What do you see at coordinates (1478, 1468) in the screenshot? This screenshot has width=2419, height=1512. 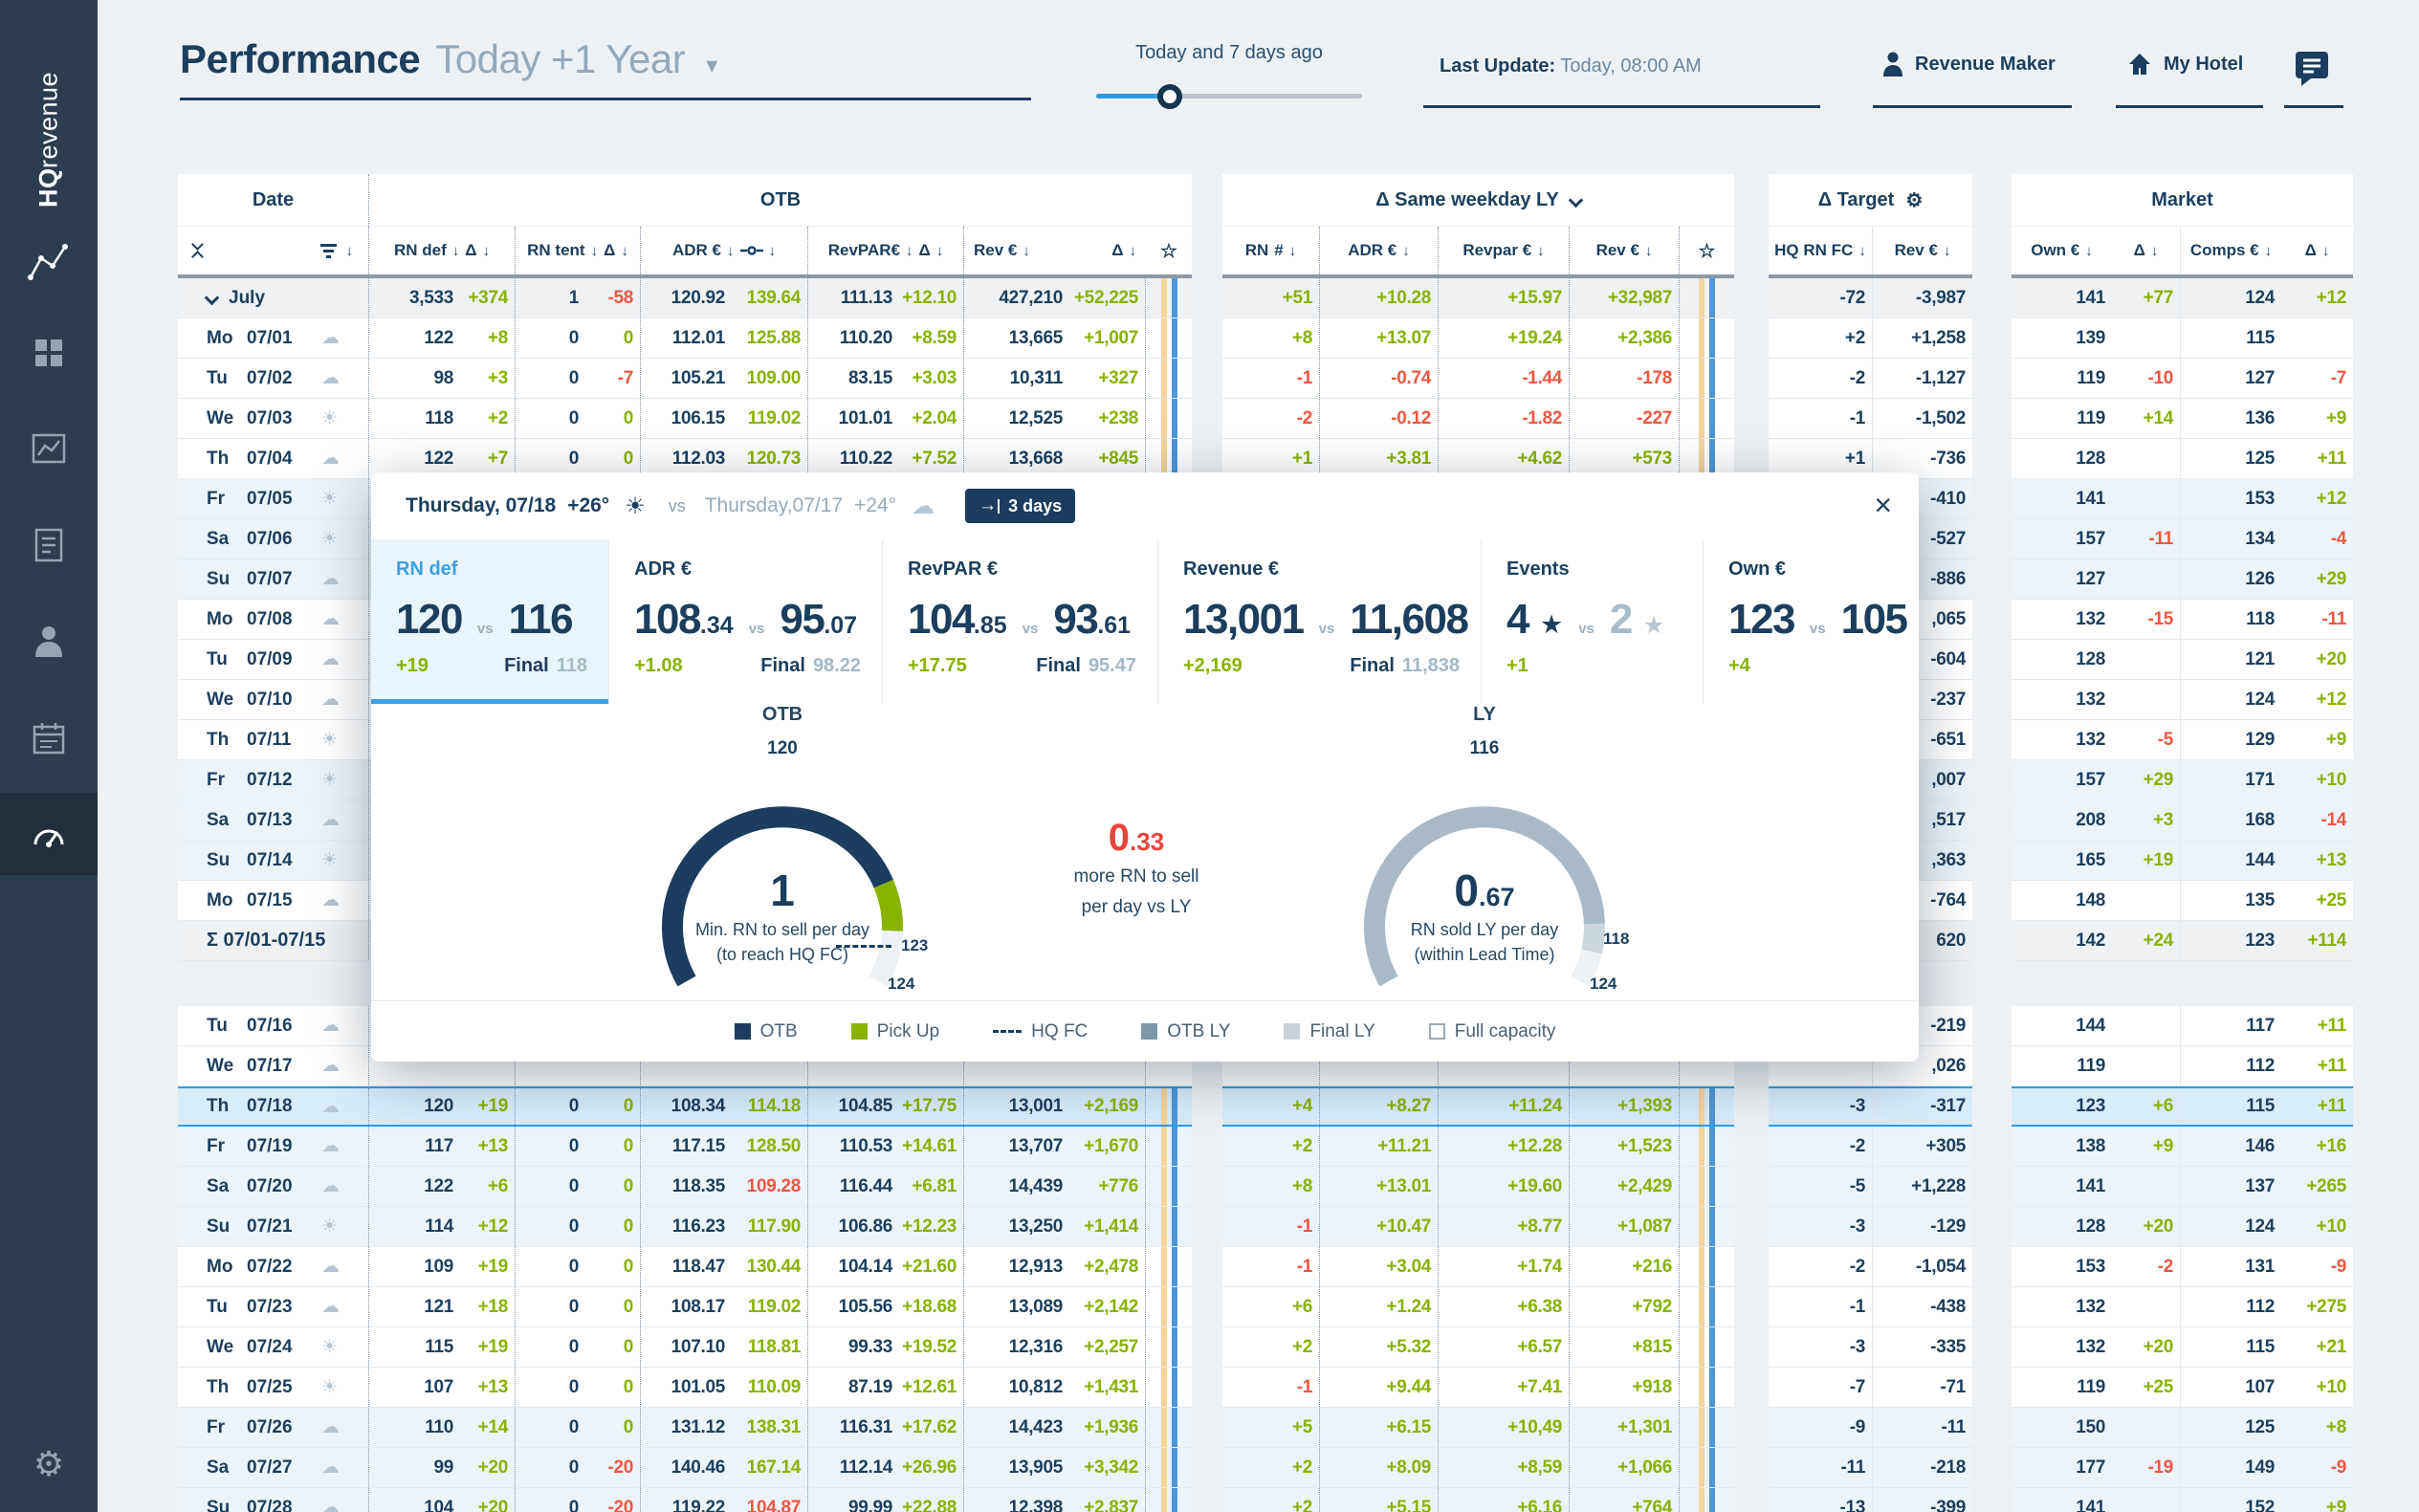 I see `table-row: +2 +8.09 +8,59 +1,066` at bounding box center [1478, 1468].